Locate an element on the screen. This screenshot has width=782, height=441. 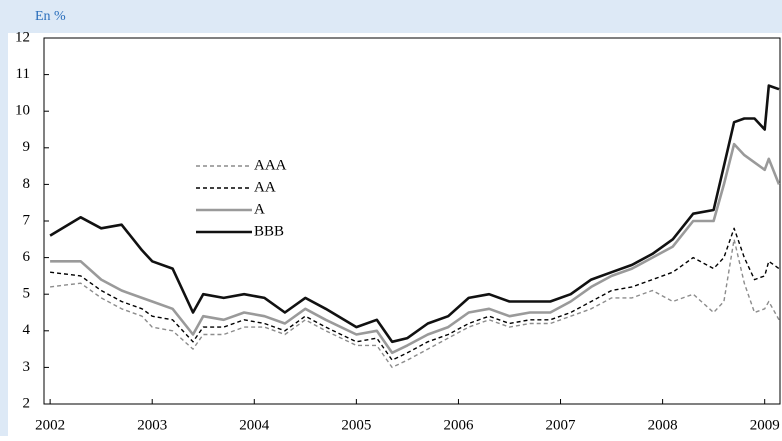
y-tick-label: 12 is located at coordinates (22, 37).